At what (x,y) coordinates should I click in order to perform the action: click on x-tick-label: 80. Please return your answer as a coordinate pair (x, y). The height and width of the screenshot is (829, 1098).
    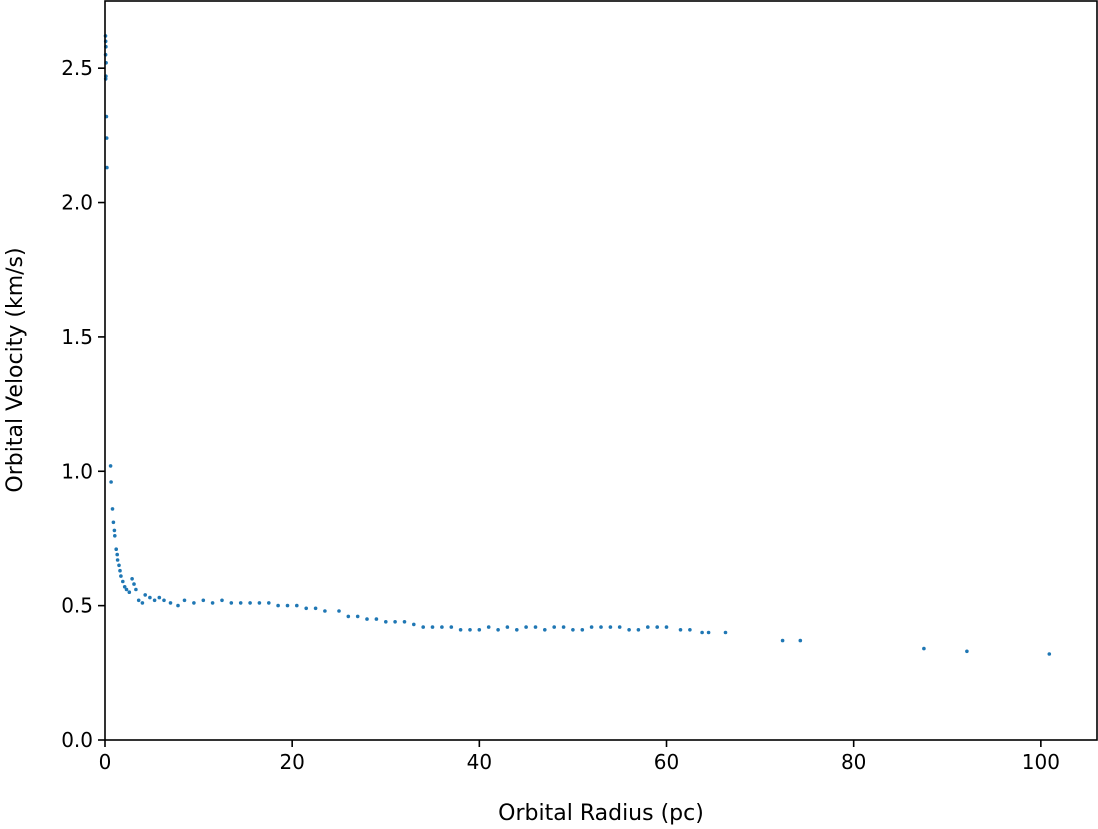
    Looking at the image, I should click on (853, 762).